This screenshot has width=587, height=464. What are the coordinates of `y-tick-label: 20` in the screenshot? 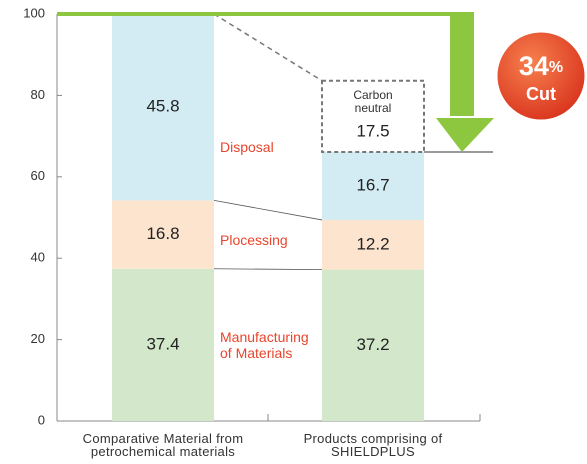 It's located at (38, 338).